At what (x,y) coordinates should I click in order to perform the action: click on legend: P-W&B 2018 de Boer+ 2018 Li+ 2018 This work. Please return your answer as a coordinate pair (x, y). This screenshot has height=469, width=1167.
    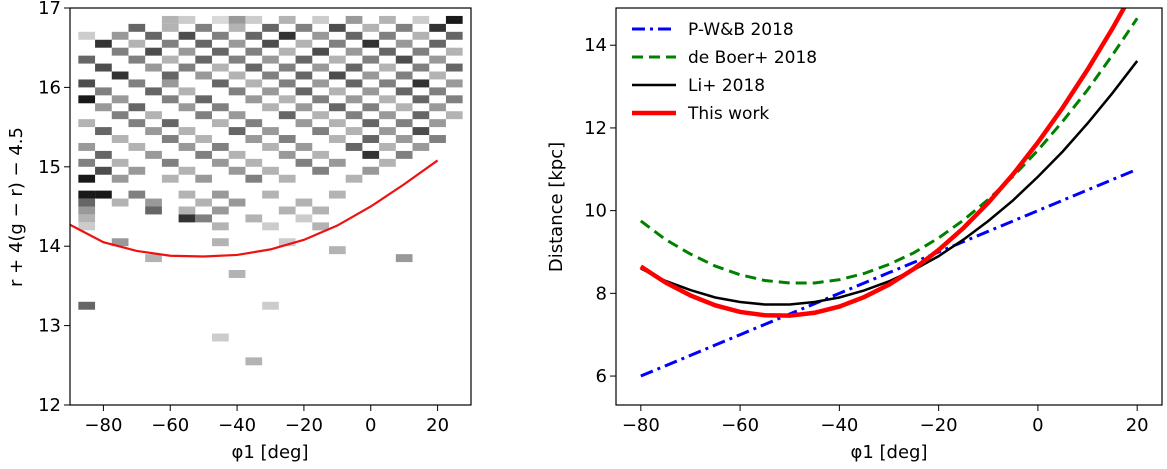
    Looking at the image, I should click on (724, 72).